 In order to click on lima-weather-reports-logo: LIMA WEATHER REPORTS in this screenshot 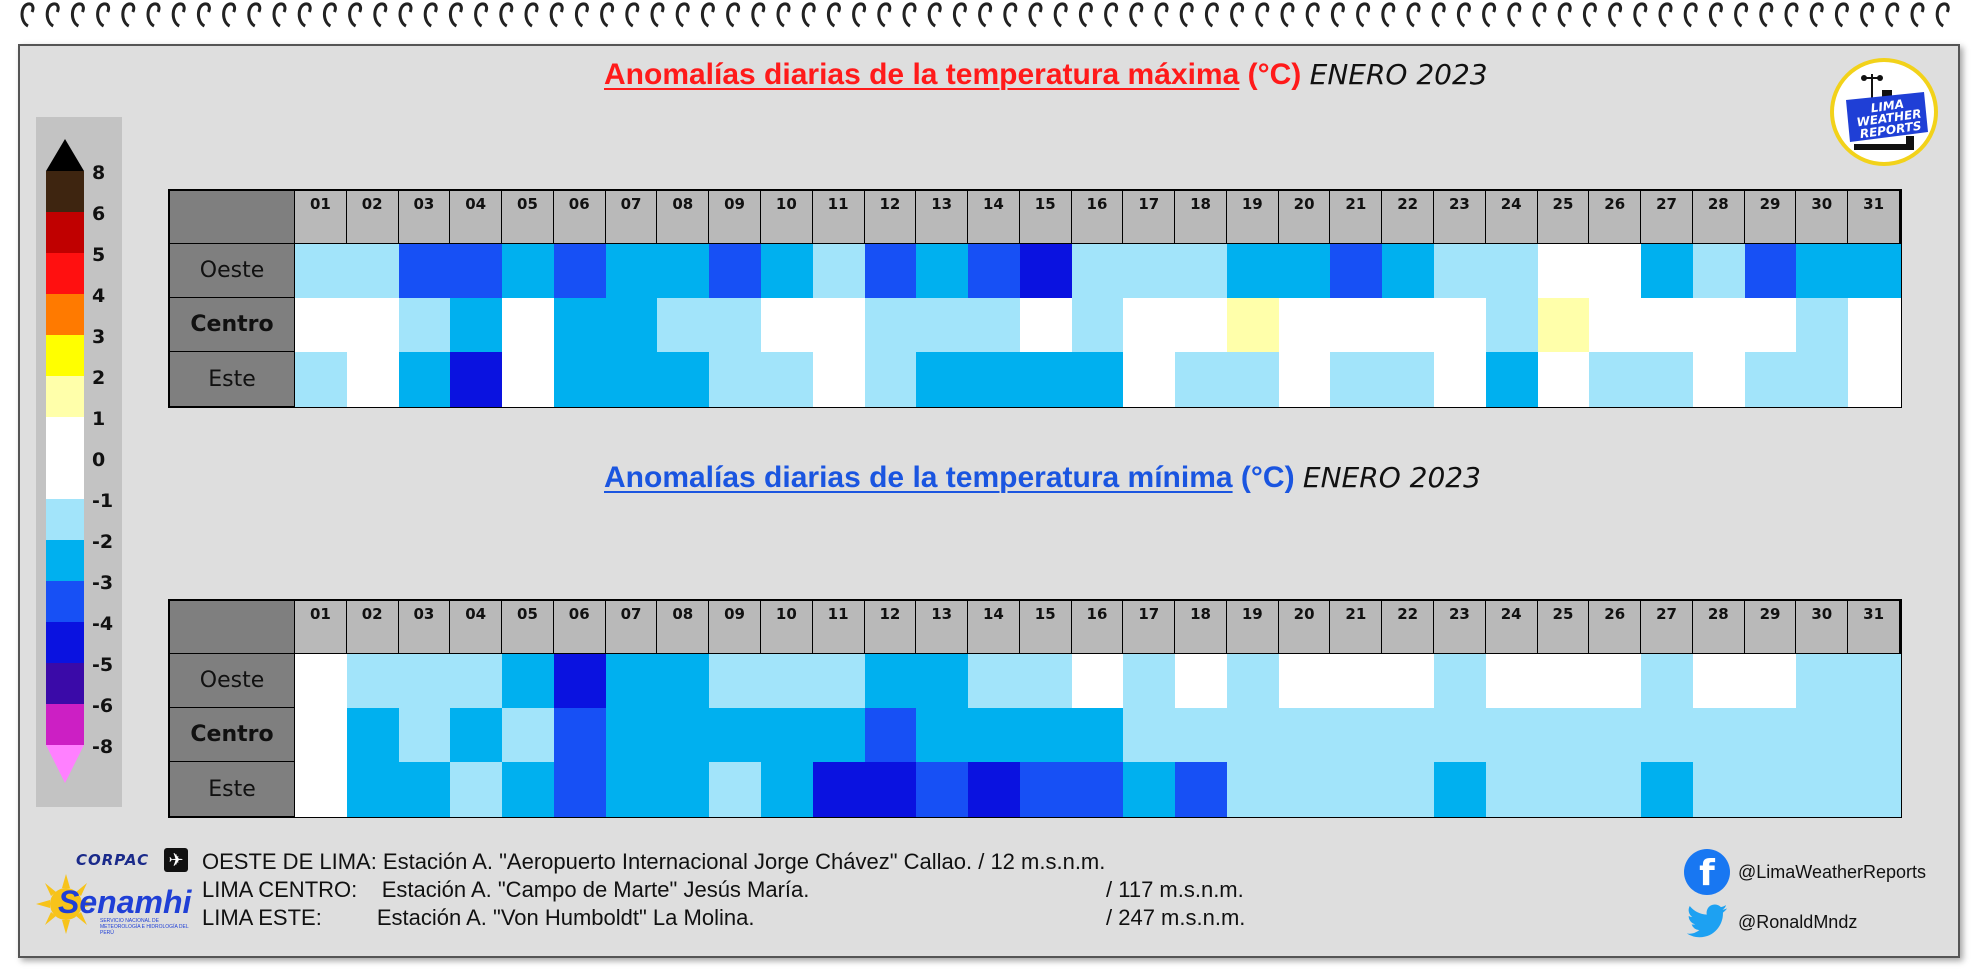, I will do `click(1884, 112)`.